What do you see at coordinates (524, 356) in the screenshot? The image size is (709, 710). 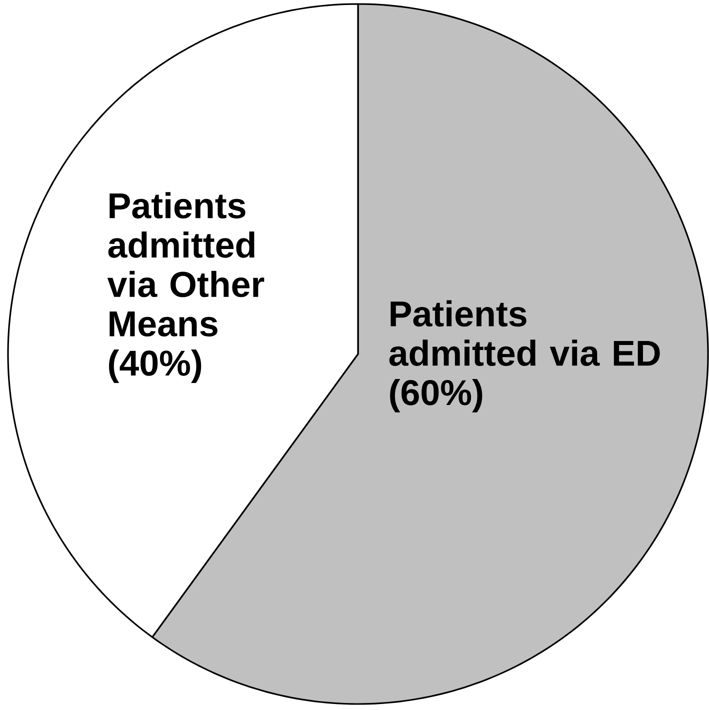 I see `slice-label: Patients admitted via ED (60%)` at bounding box center [524, 356].